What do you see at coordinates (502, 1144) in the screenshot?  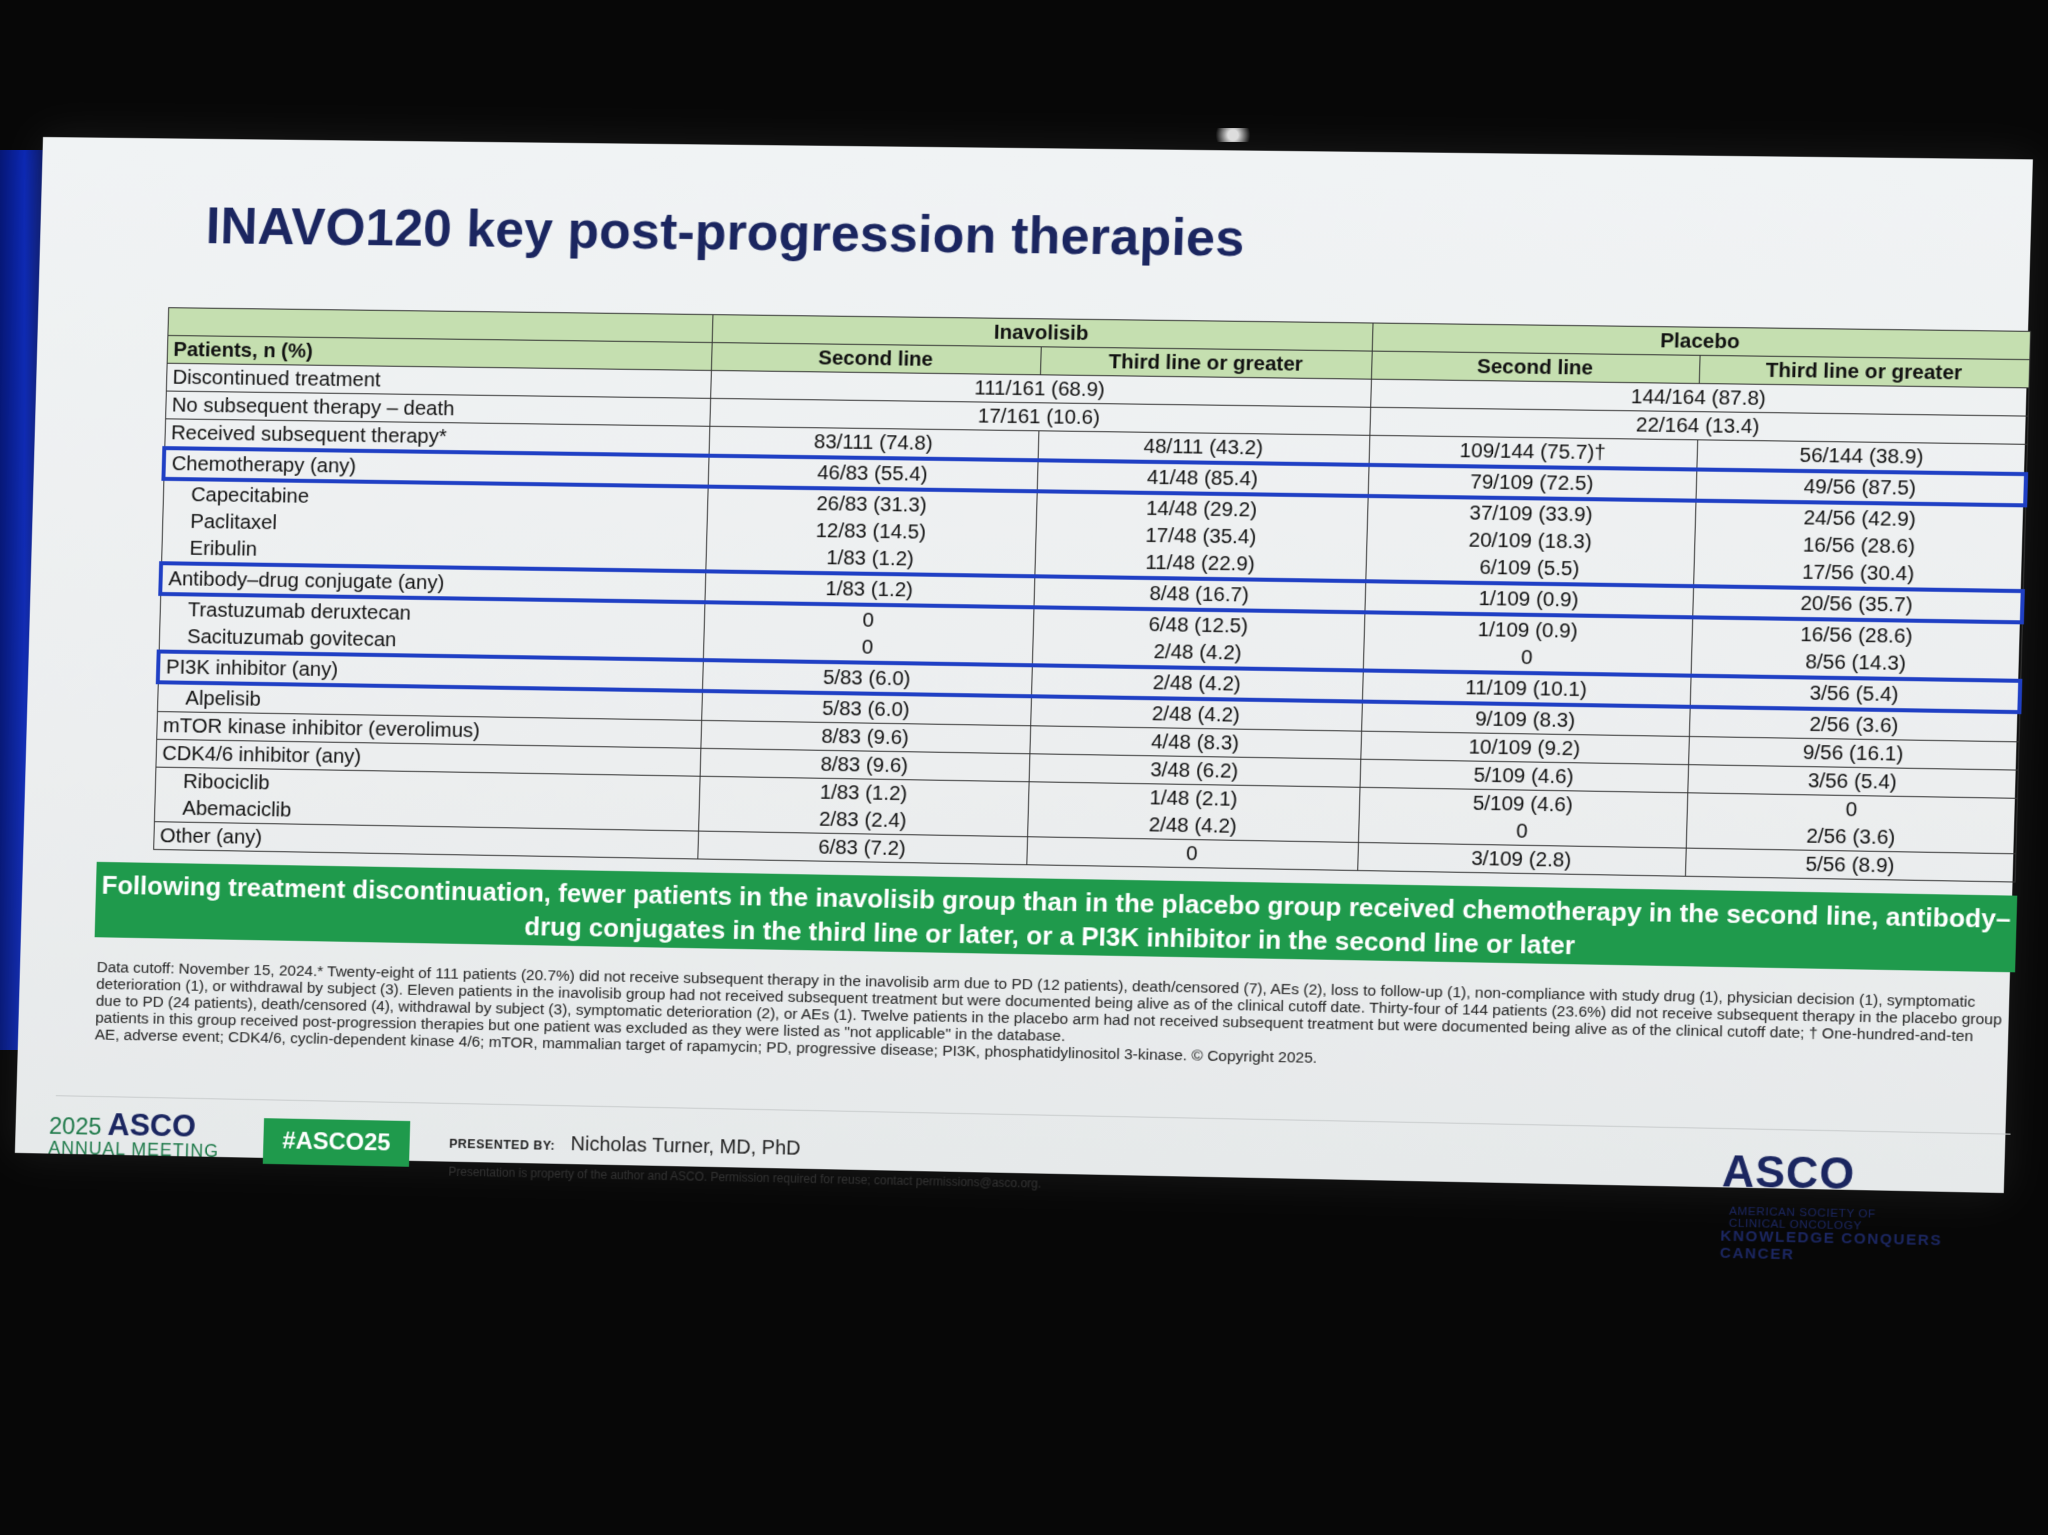 I see `presented-by-label: PRESENTED BY:` at bounding box center [502, 1144].